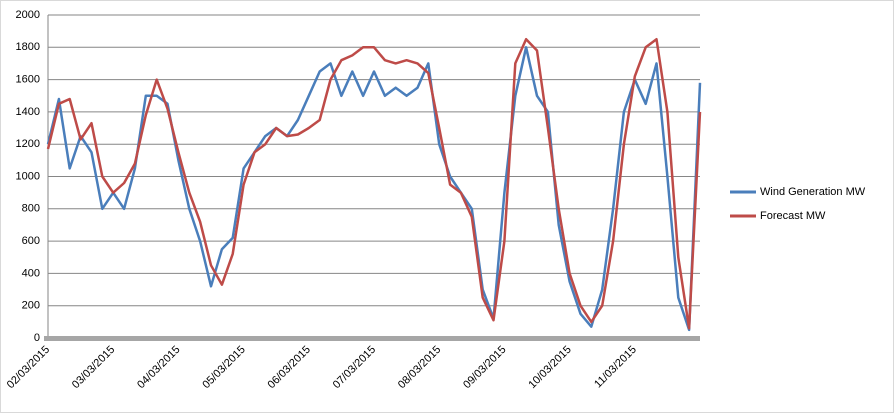  What do you see at coordinates (28, 47) in the screenshot?
I see `y-tick-label: 1800` at bounding box center [28, 47].